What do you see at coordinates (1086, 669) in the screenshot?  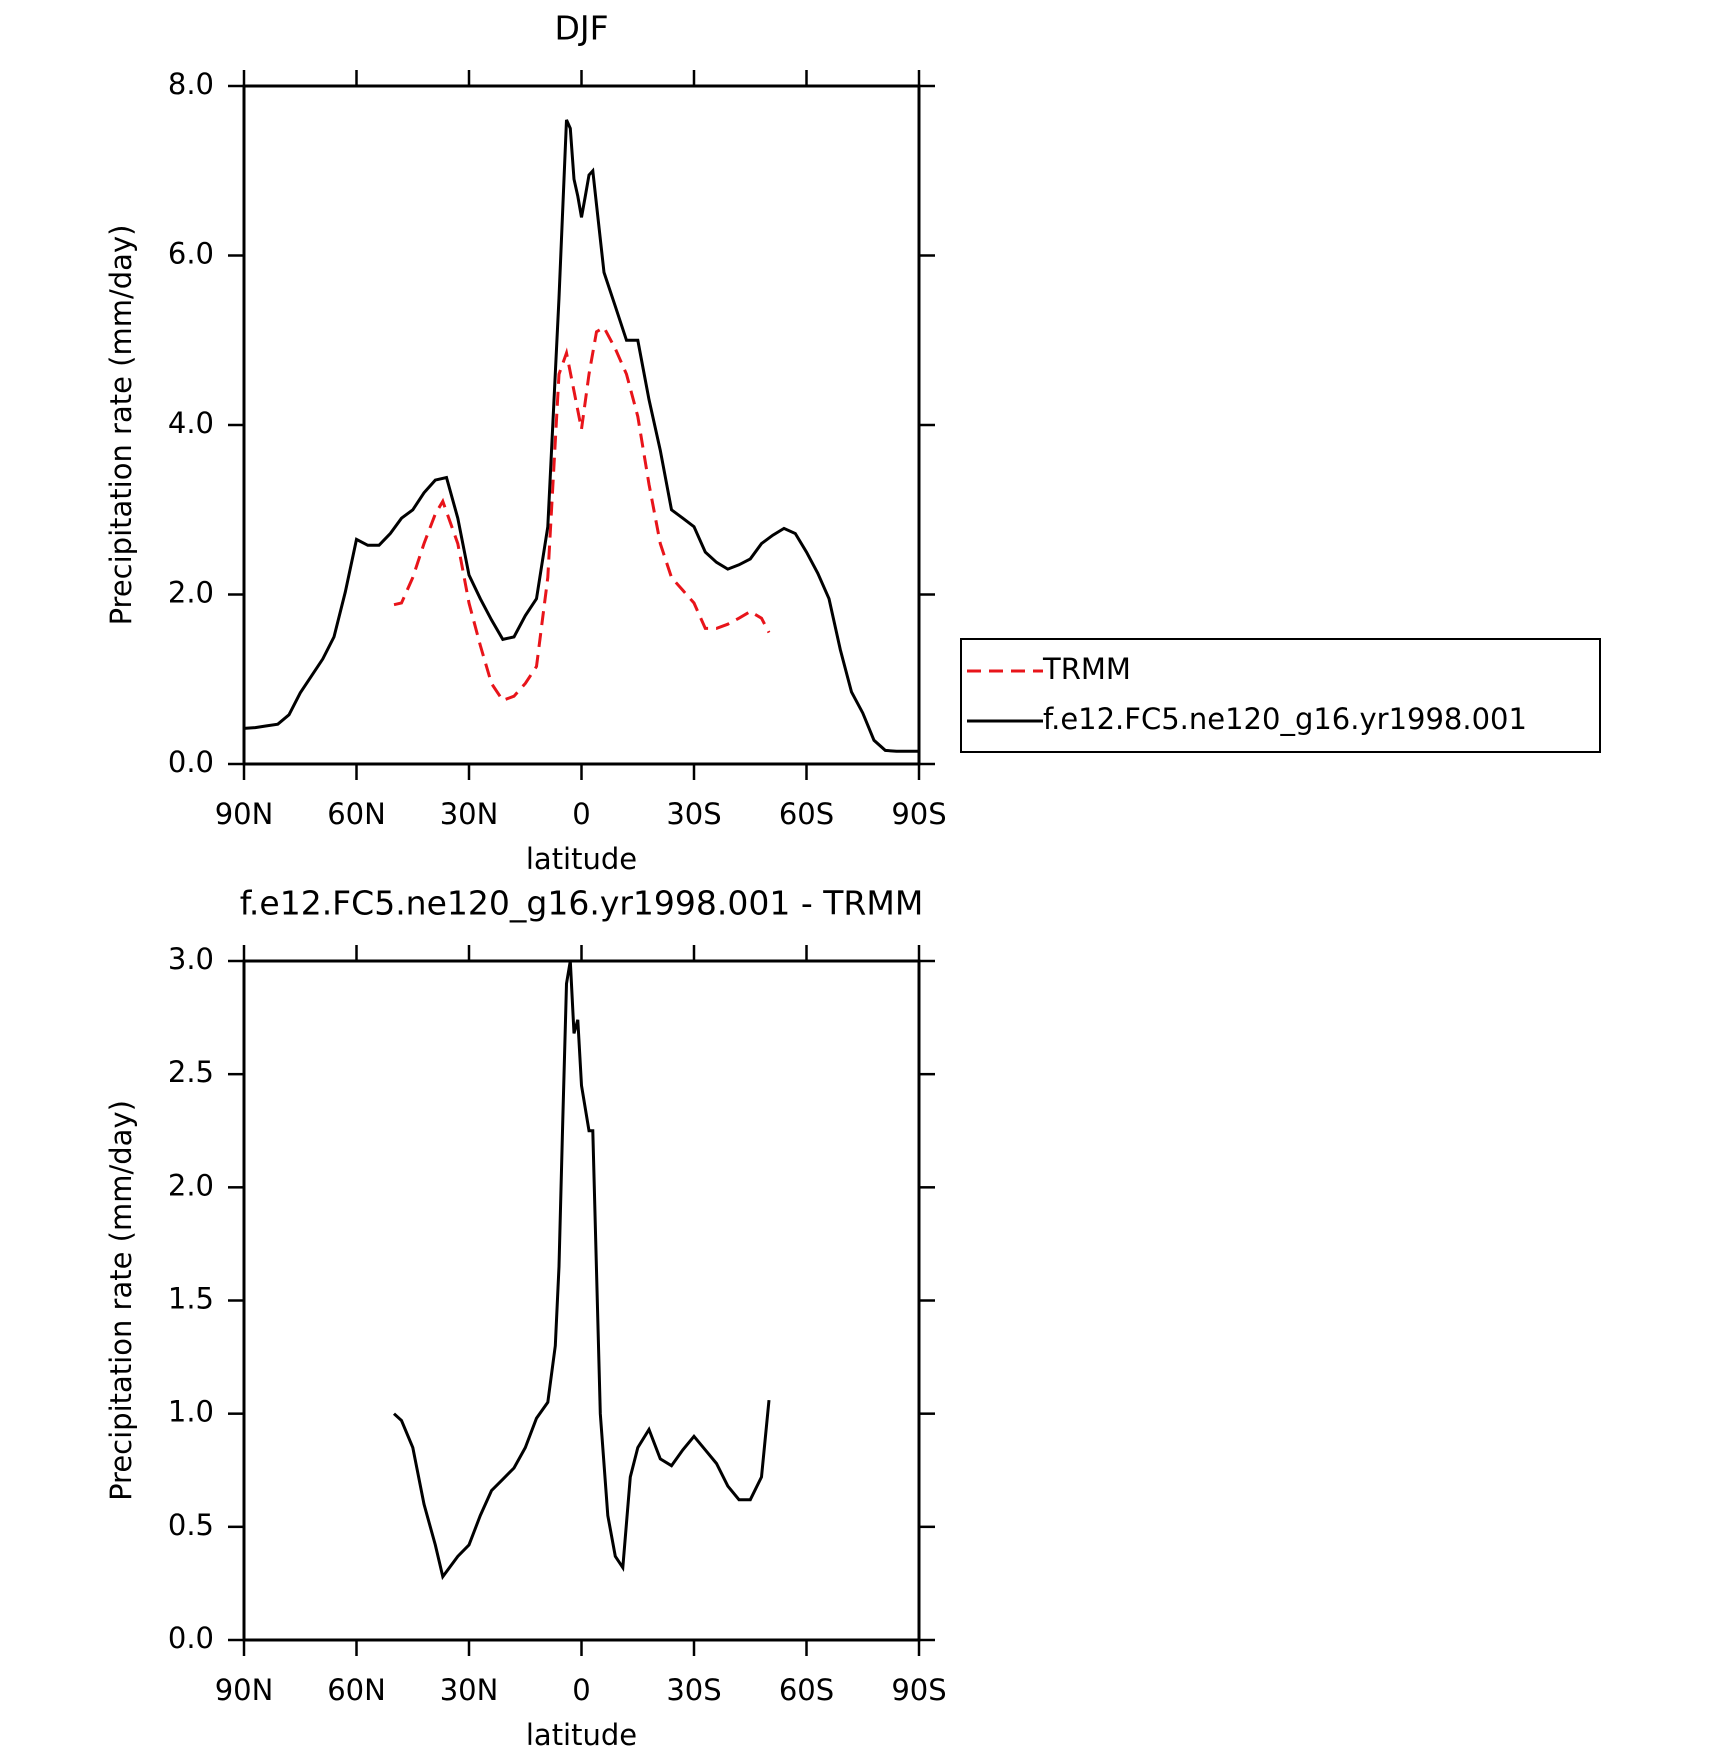 I see `legend-label: TRMM` at bounding box center [1086, 669].